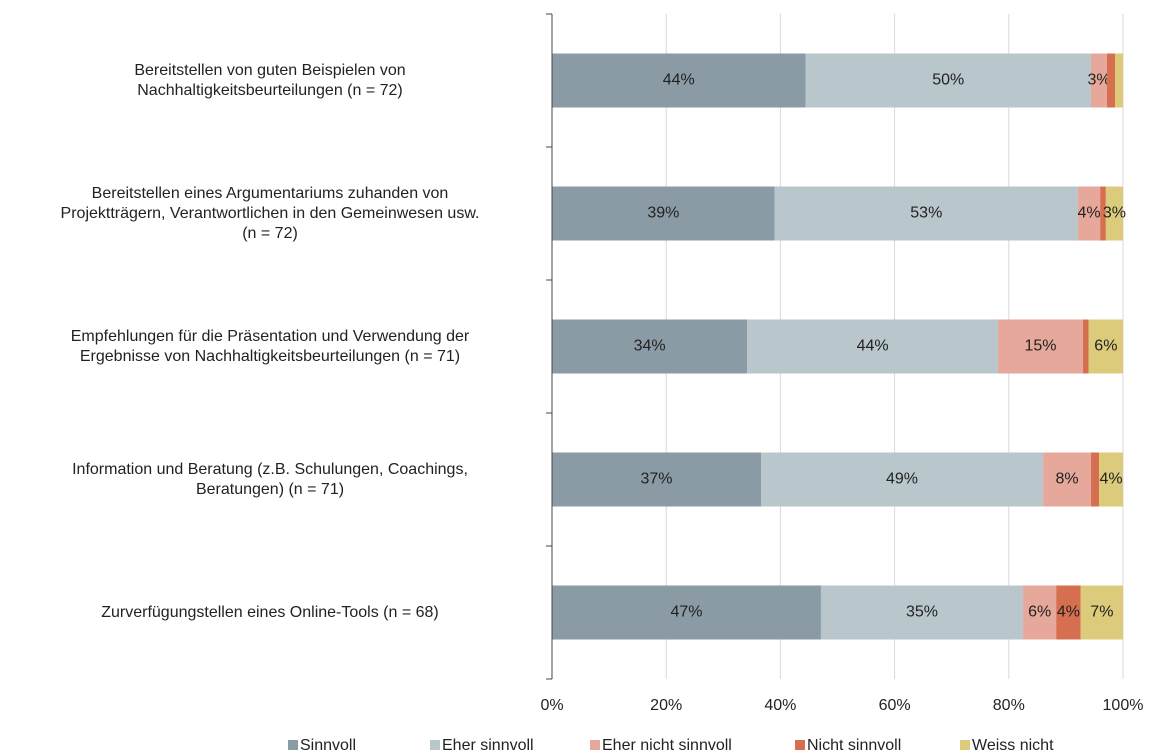 This screenshot has height=755, width=1150. Describe the element at coordinates (854, 745) in the screenshot. I see `legend-label: Nicht sinnvoll` at that location.